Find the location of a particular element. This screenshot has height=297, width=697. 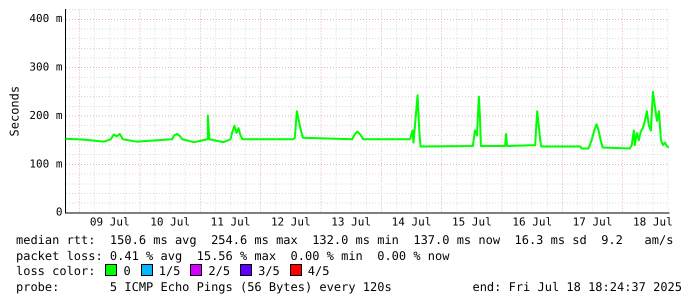

text: probe: 5 ICMP Echo Pings (56 Bytes) every 120s is located at coordinates (204, 287).